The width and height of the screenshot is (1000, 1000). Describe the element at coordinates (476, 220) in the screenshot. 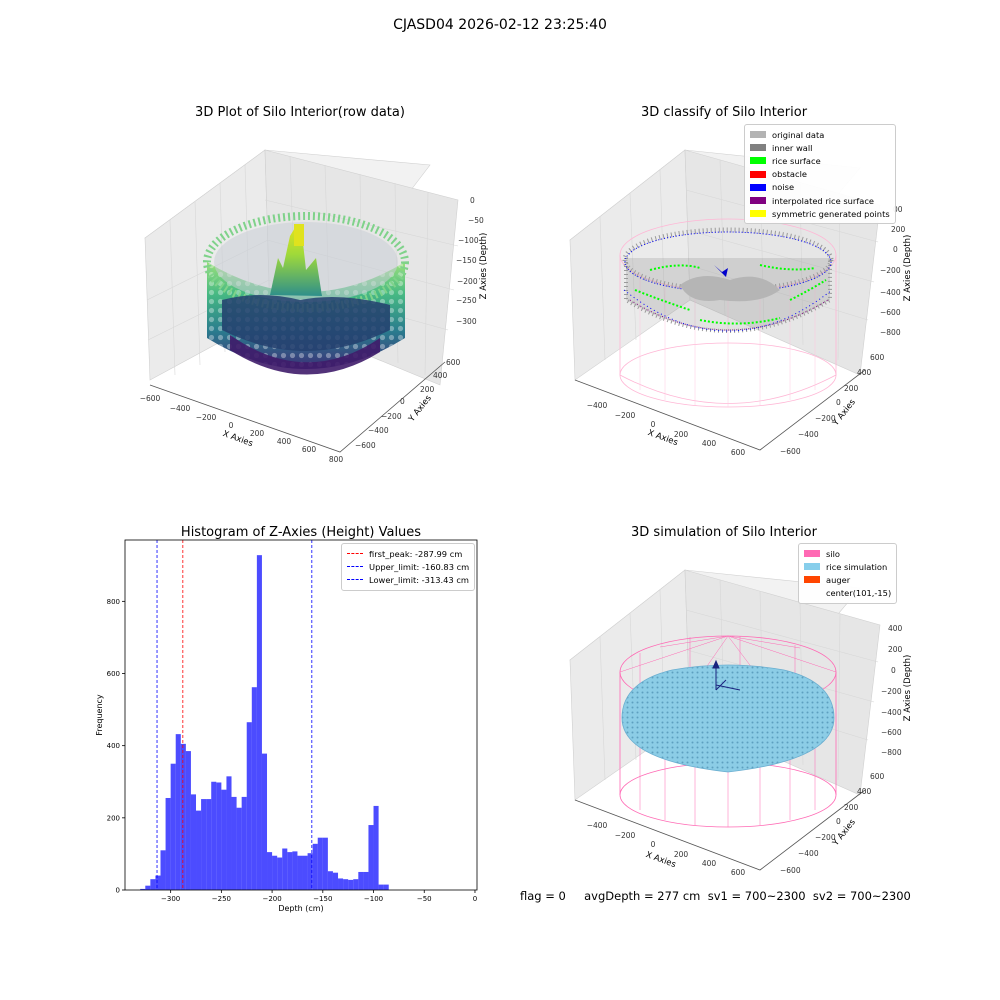

I see `raw-ztick: −50` at that location.